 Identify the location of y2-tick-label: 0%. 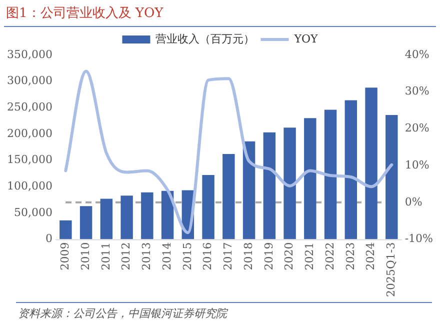
(413, 201).